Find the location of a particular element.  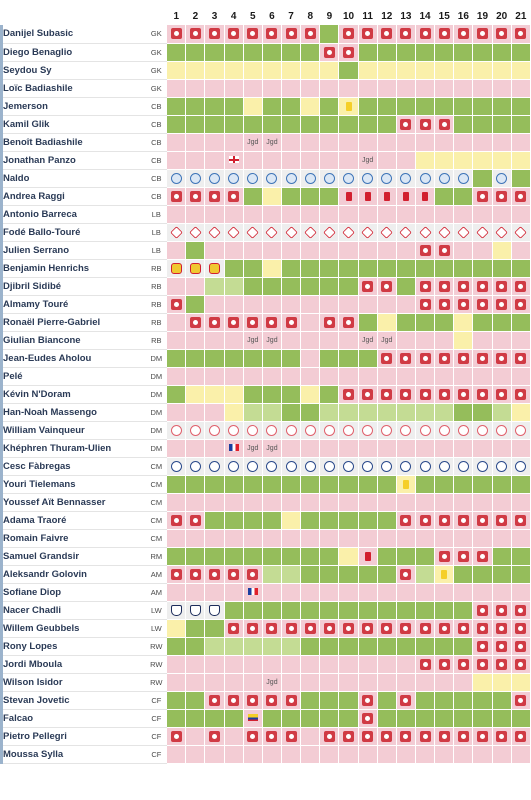

player-row: Giulian Biancone RB Jgd Jgd Jgd Jgd is located at coordinates (265, 340).